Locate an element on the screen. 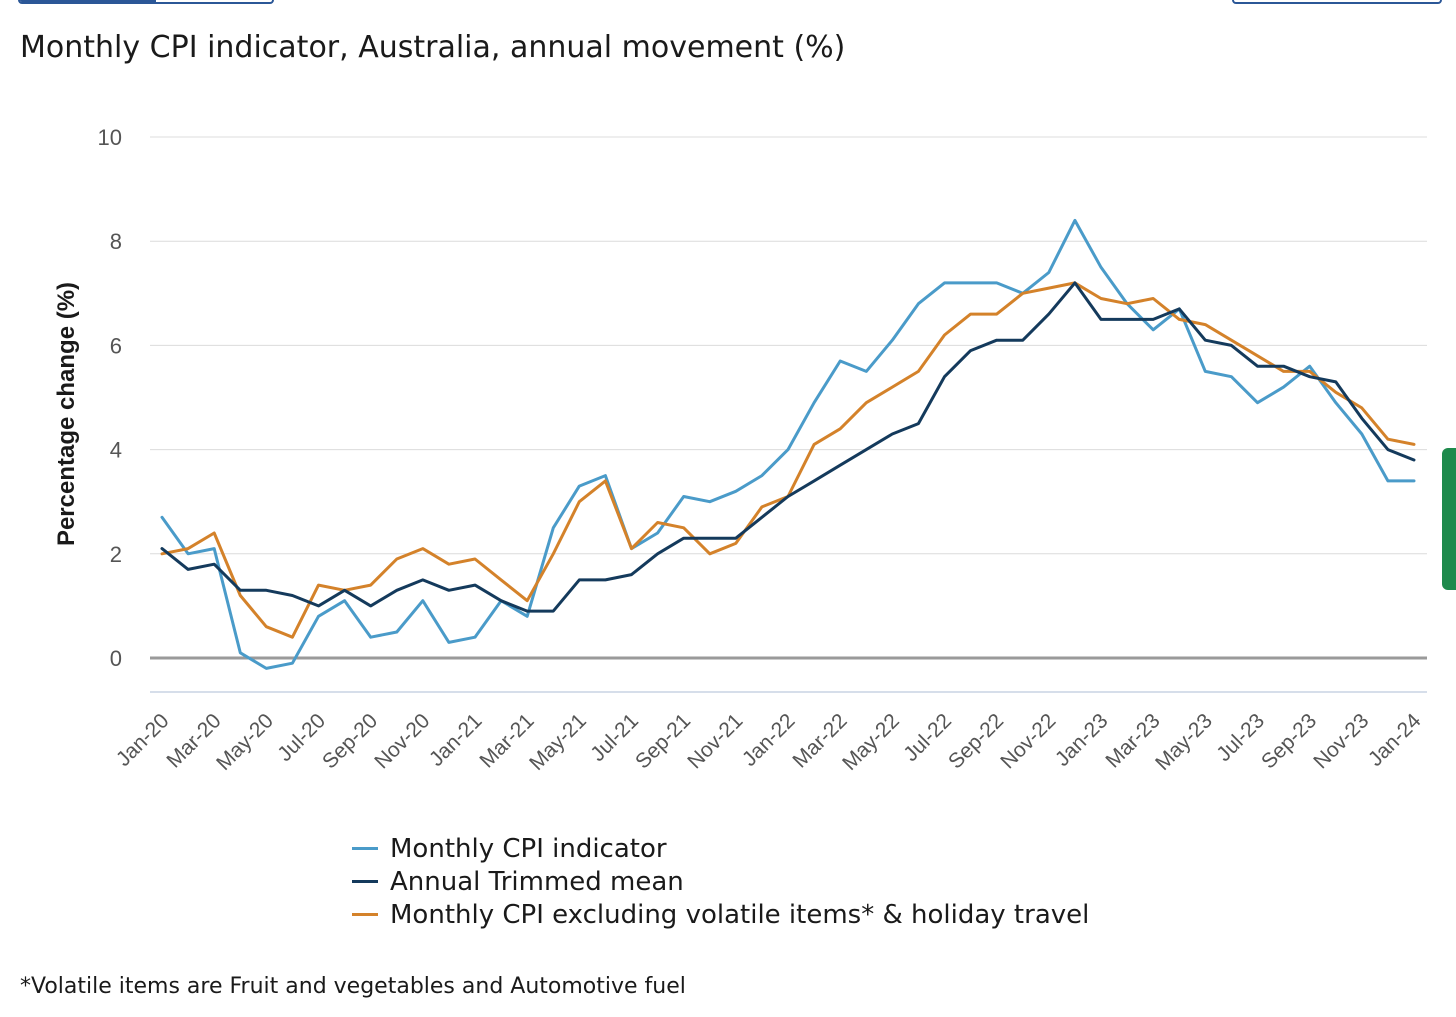  legend-label: Annual Trimmed mean is located at coordinates (537, 881).